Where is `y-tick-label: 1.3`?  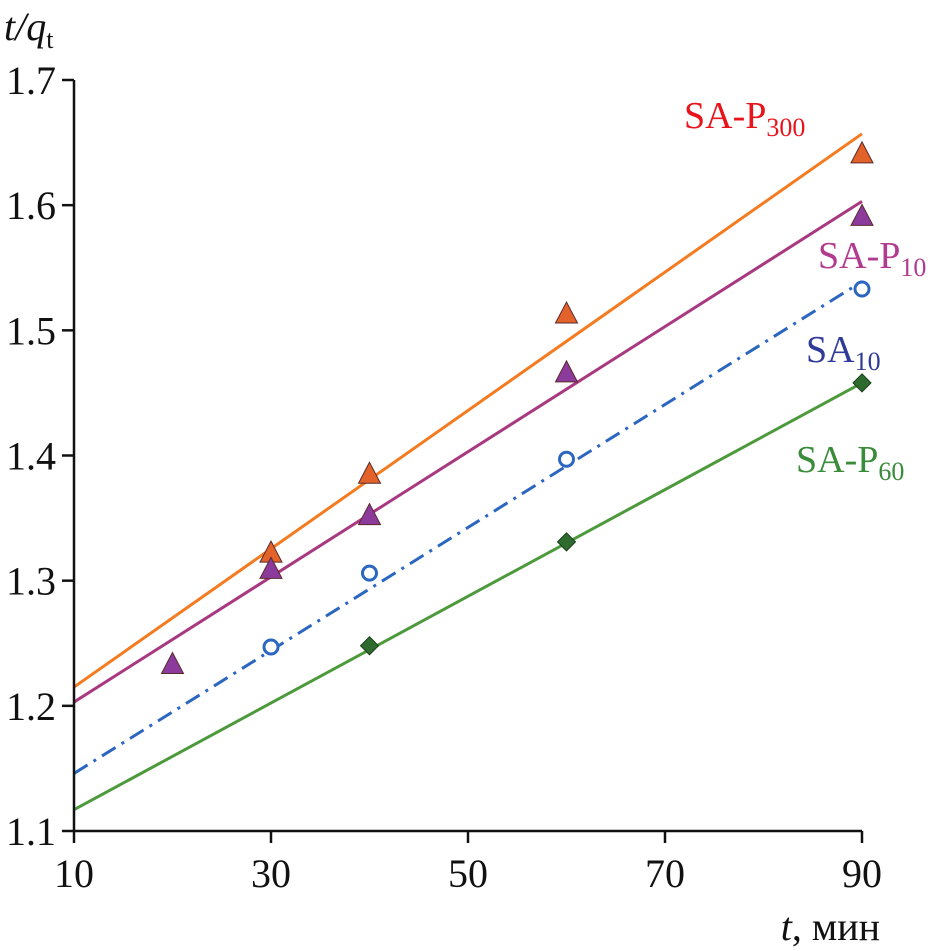
y-tick-label: 1.3 is located at coordinates (31, 581).